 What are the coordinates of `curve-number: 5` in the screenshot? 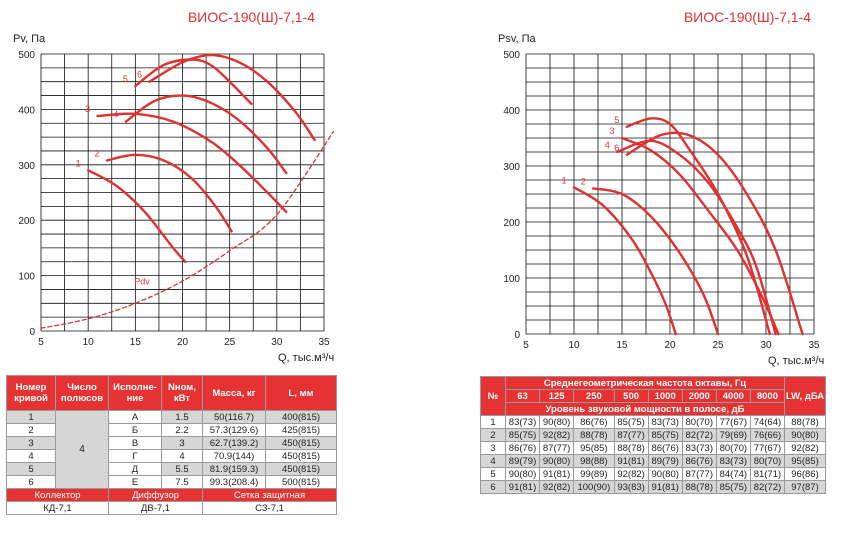 It's located at (31, 469).